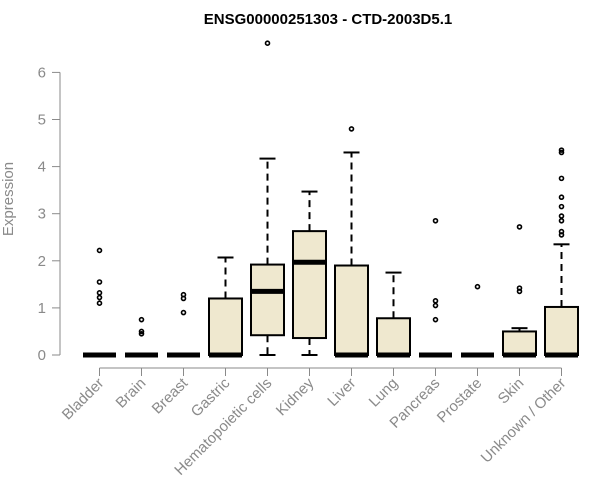 The image size is (600, 500). I want to click on x-tick-label: Kidney, so click(295, 396).